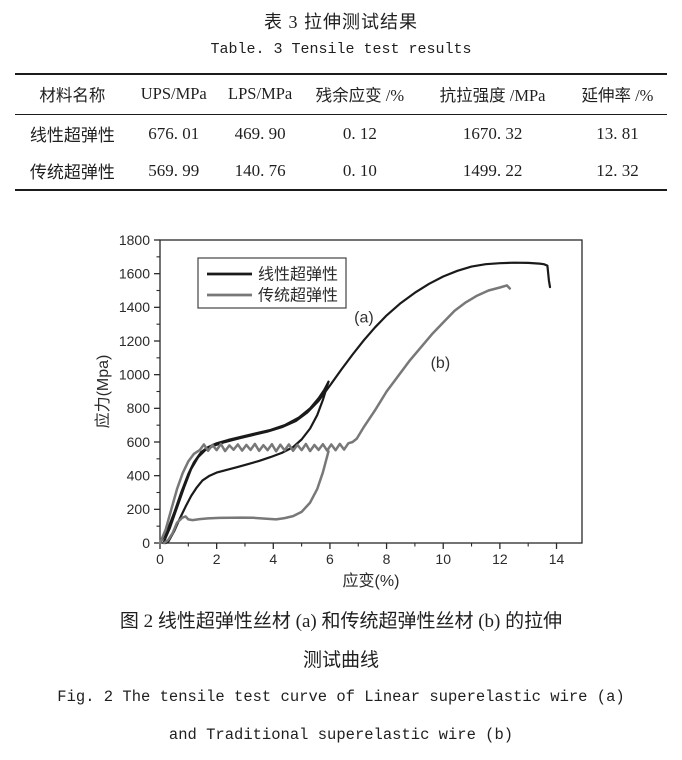  Describe the element at coordinates (134, 273) in the screenshot. I see `y-tick-label: 1600` at that location.